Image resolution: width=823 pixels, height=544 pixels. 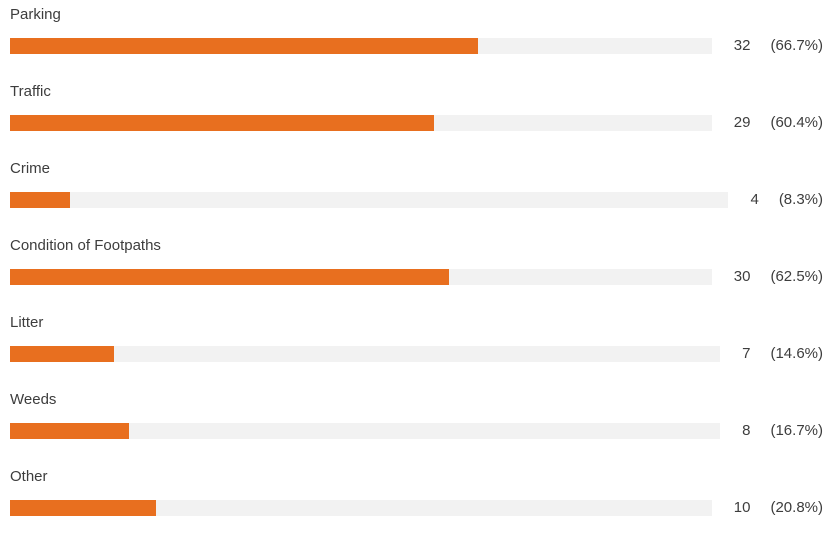 I want to click on bar-row-litter: Litter 7 (14.6%), so click(x=411, y=351).